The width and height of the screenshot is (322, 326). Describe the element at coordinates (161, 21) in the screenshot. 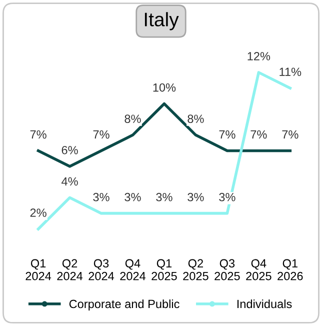

I see `chart-title: Italy` at that location.